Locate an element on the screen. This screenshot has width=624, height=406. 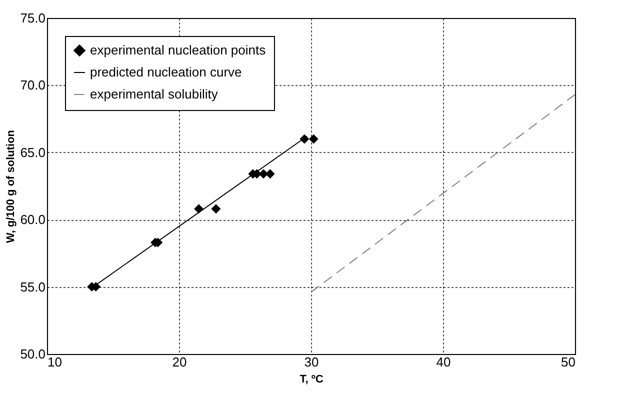
y-tick-label: 55.0 is located at coordinates (33, 286).